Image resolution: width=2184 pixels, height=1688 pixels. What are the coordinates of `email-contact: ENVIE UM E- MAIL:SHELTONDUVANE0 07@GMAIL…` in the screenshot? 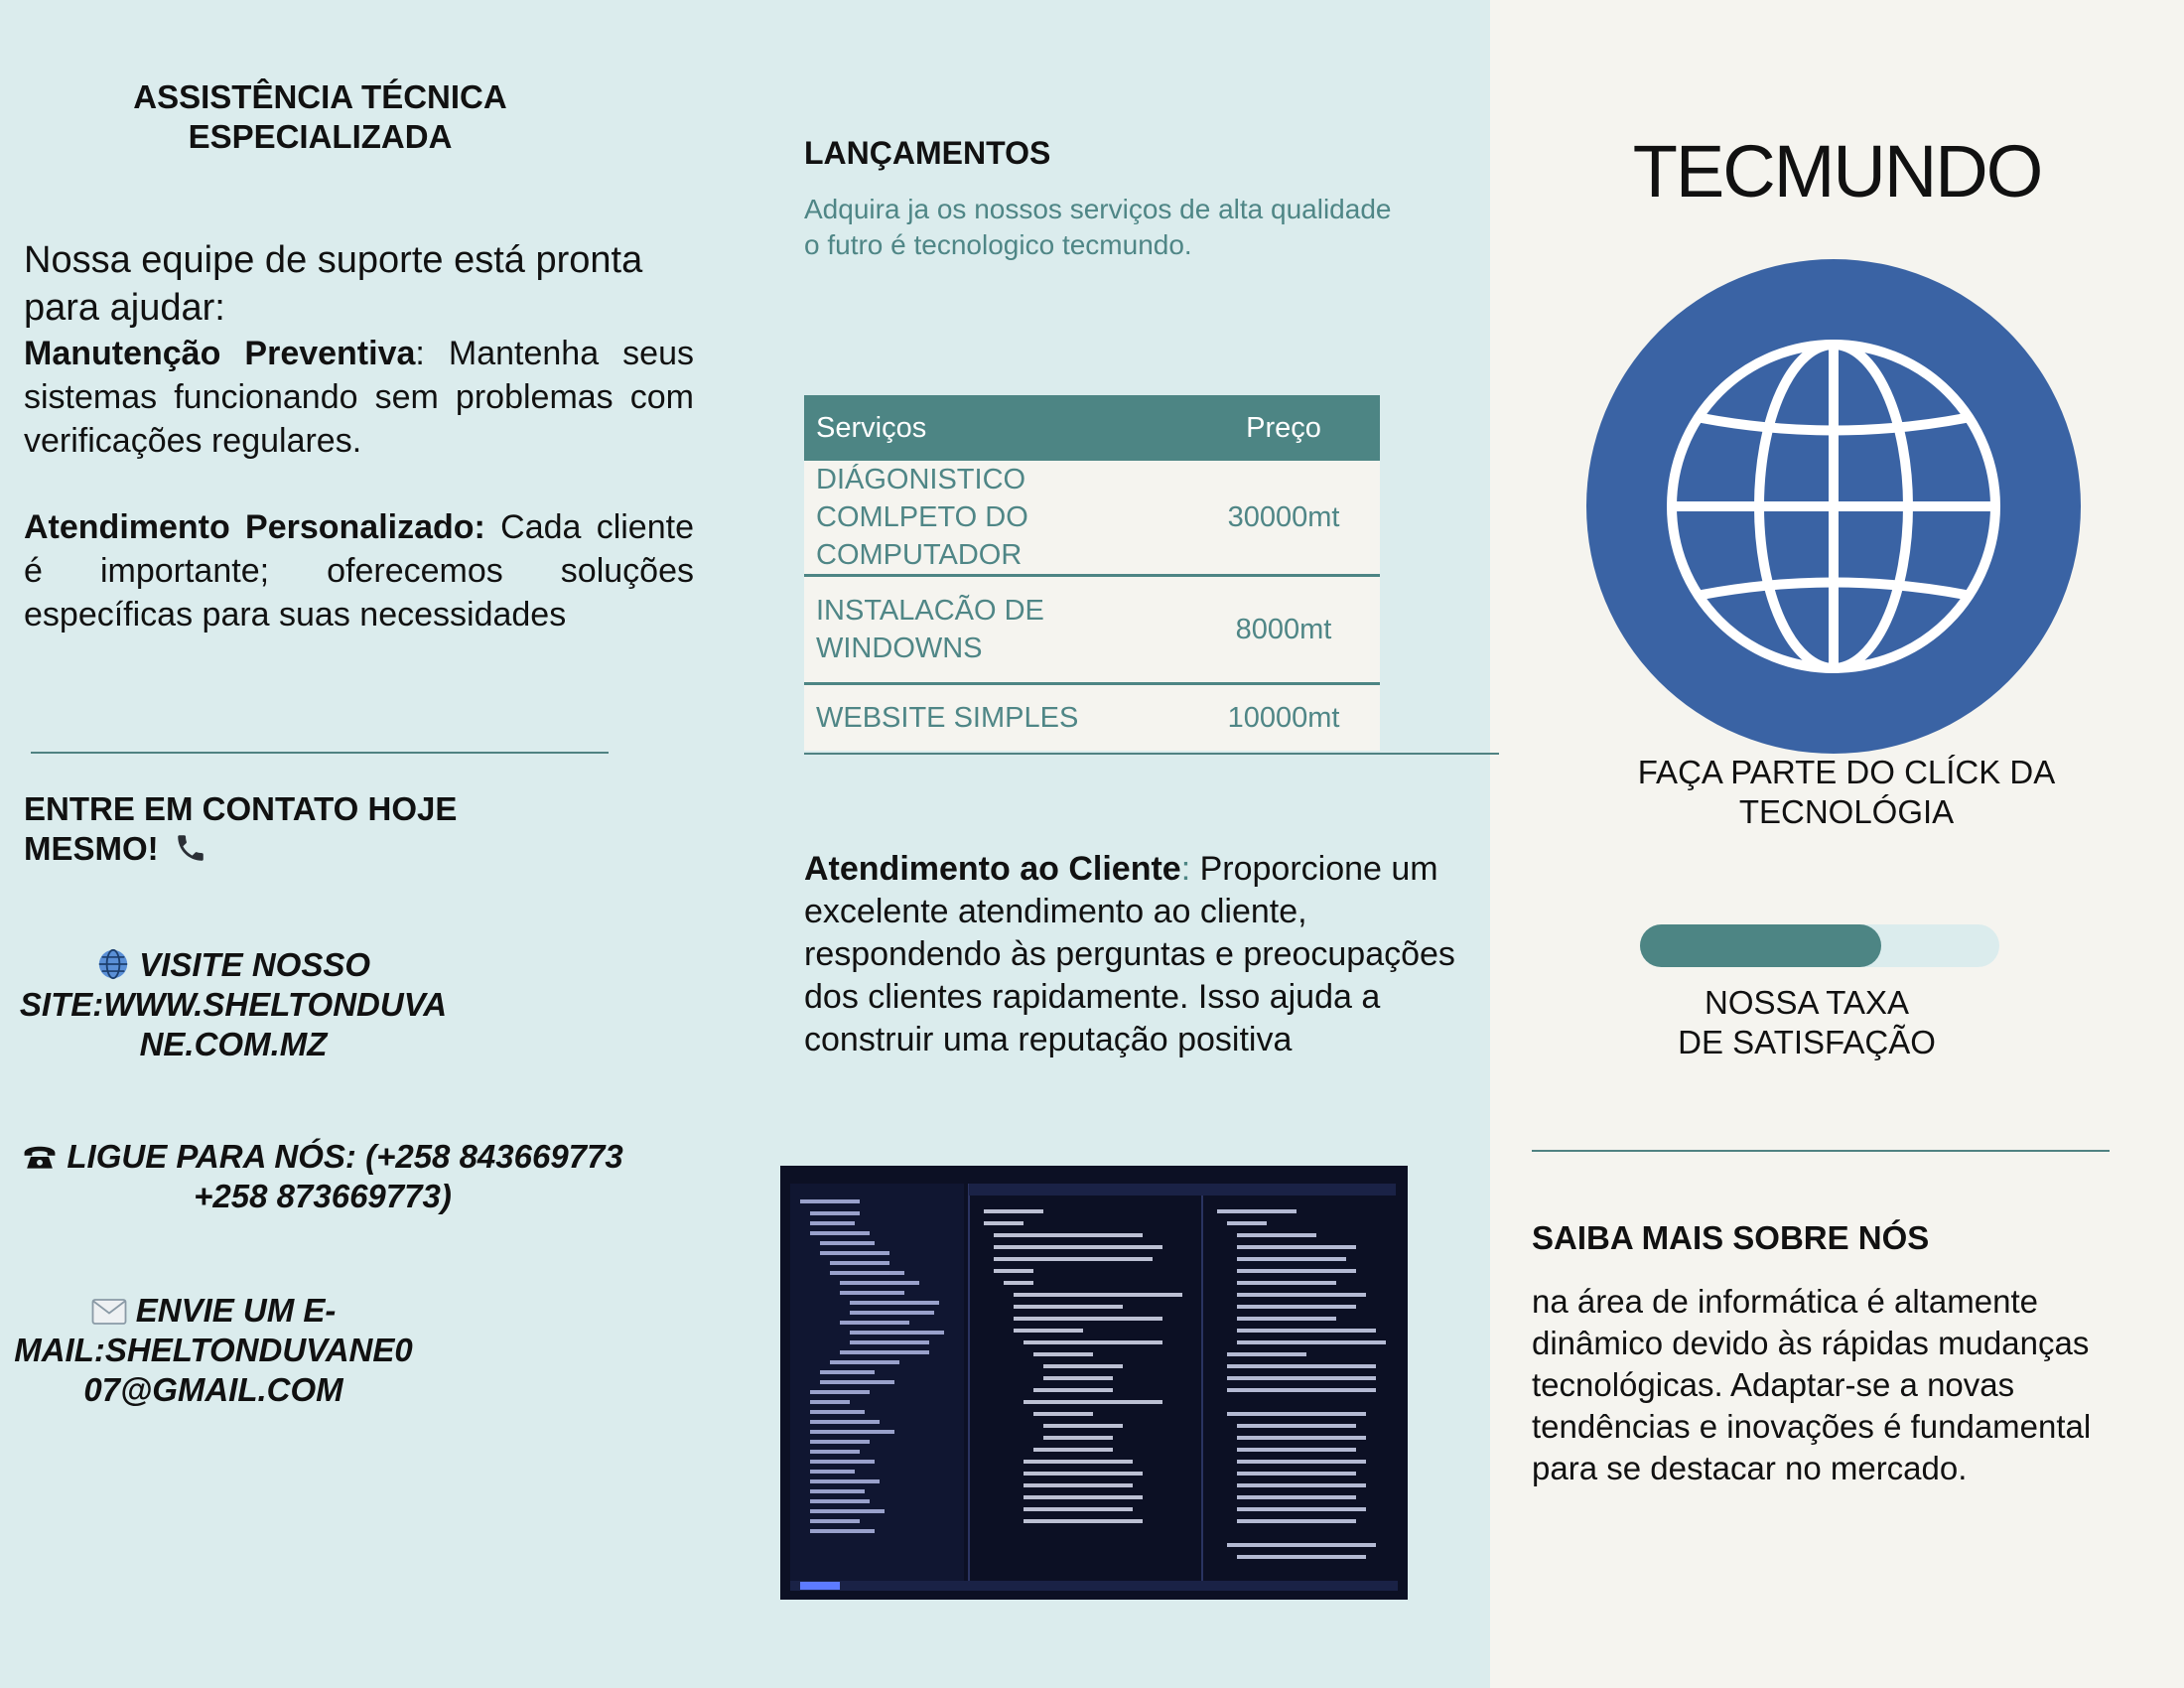 It's located at (213, 1350).